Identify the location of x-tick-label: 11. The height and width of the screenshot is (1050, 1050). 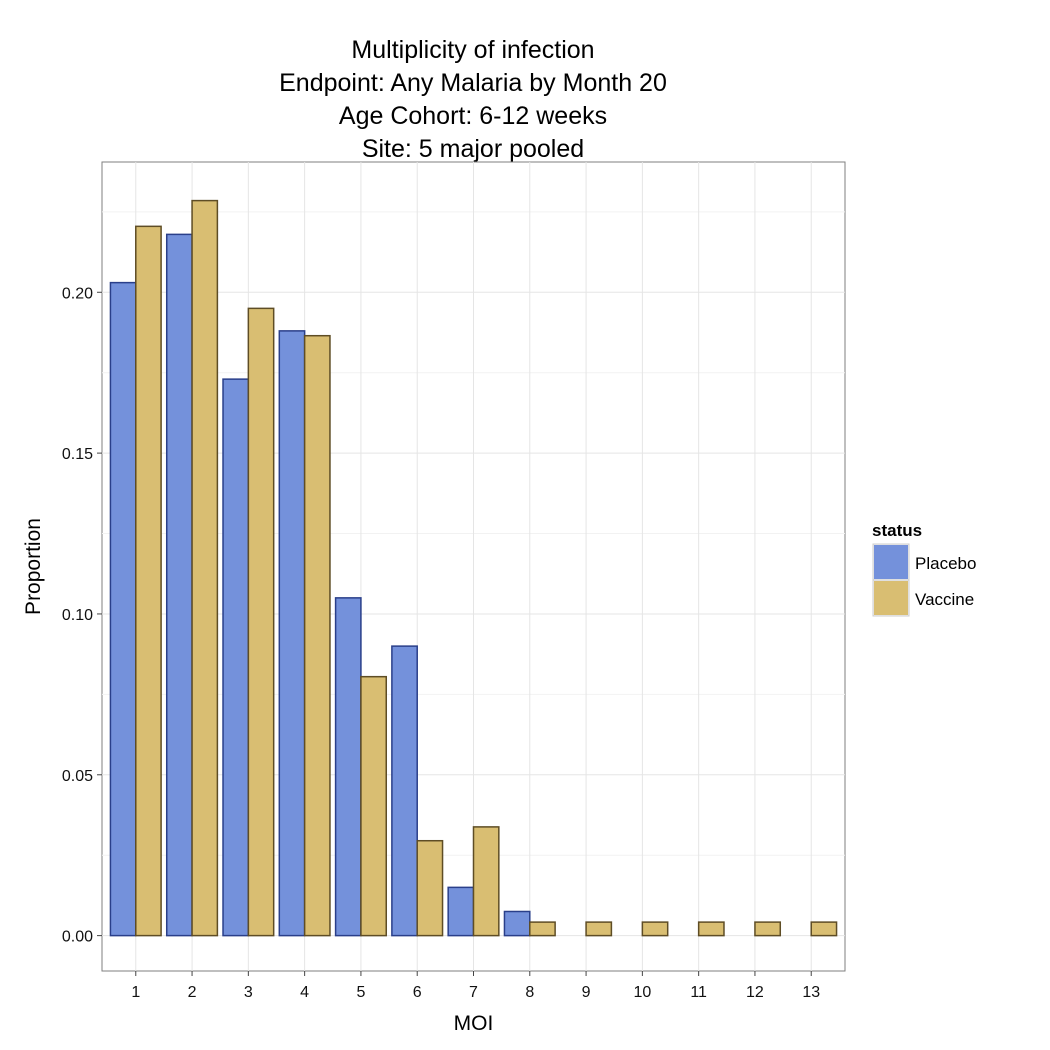
(698, 992).